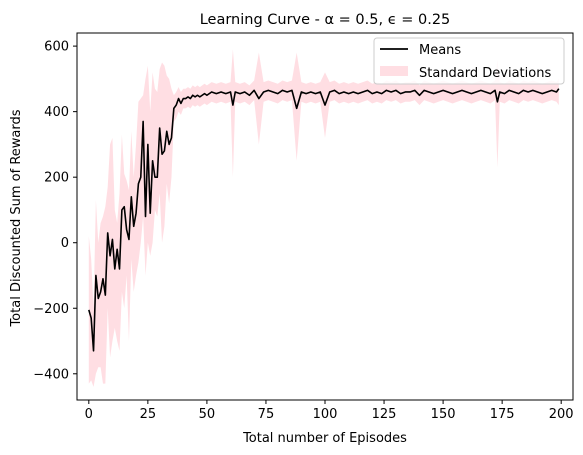 The image size is (583, 455). What do you see at coordinates (16, 218) in the screenshot?
I see `y-axis-label: Total Discounted Sum of Rewards` at bounding box center [16, 218].